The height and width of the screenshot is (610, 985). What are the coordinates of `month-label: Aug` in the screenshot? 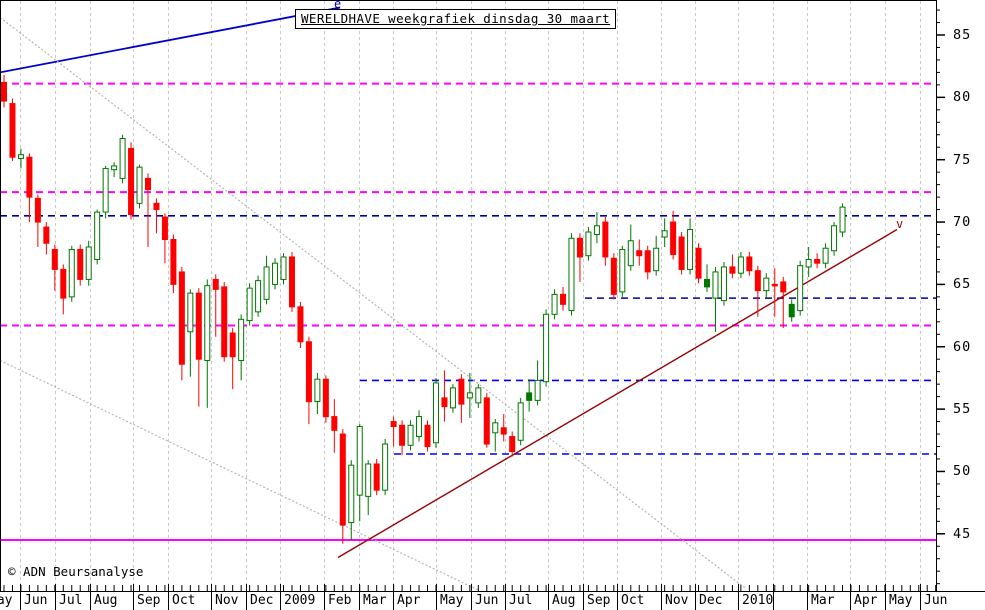 It's located at (564, 600).